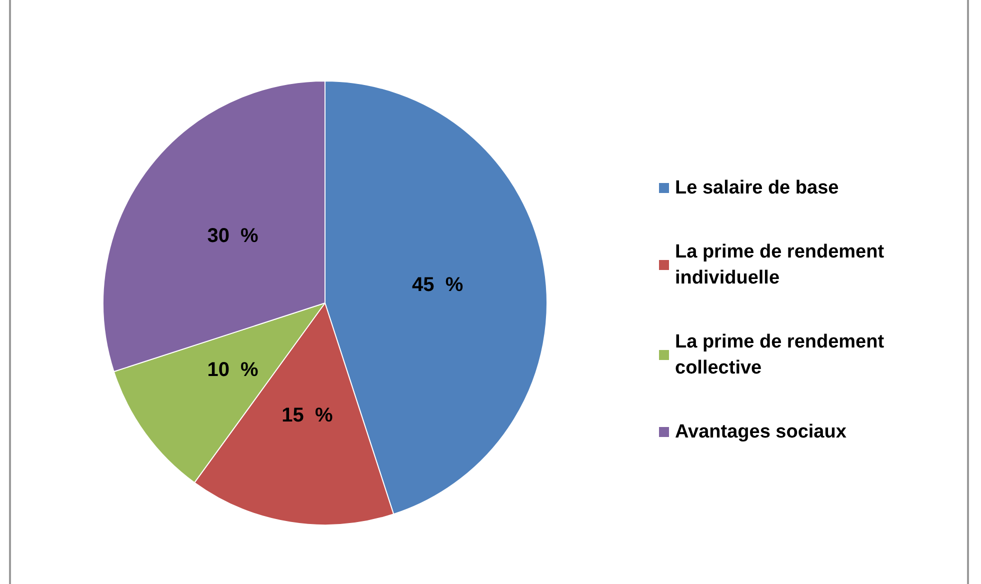 The width and height of the screenshot is (981, 584). I want to click on legend-label: Avantages sociaux, so click(761, 432).